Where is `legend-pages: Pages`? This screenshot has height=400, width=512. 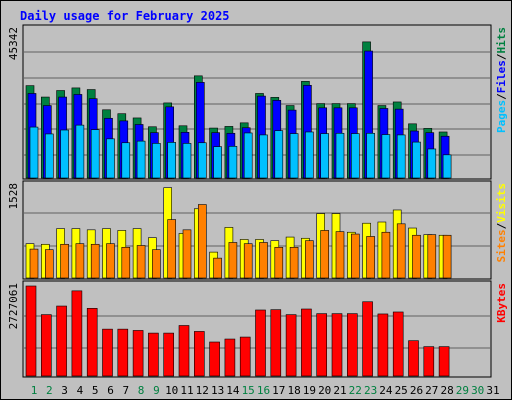 legend-pages: Pages is located at coordinates (501, 116).